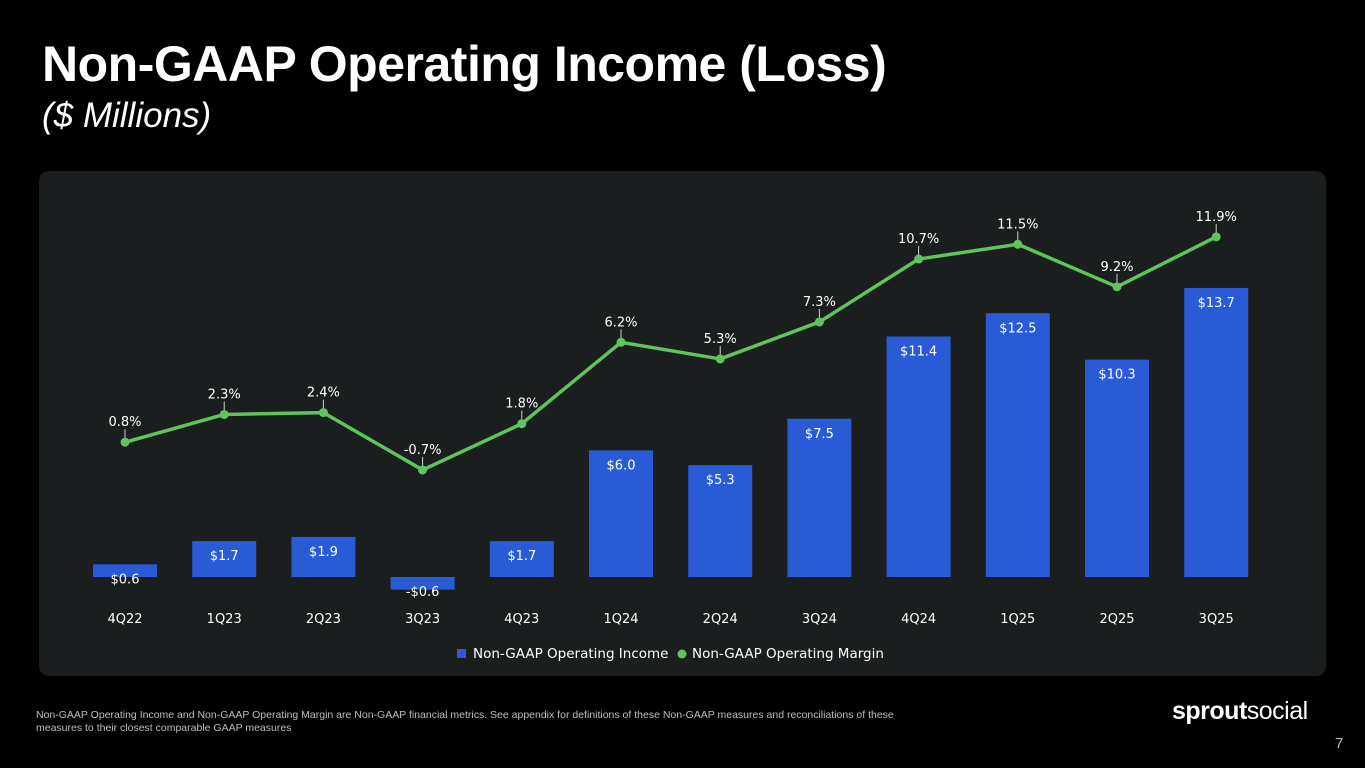 This screenshot has height=768, width=1365. Describe the element at coordinates (125, 579) in the screenshot. I see `bar-value-label: $0.6` at that location.